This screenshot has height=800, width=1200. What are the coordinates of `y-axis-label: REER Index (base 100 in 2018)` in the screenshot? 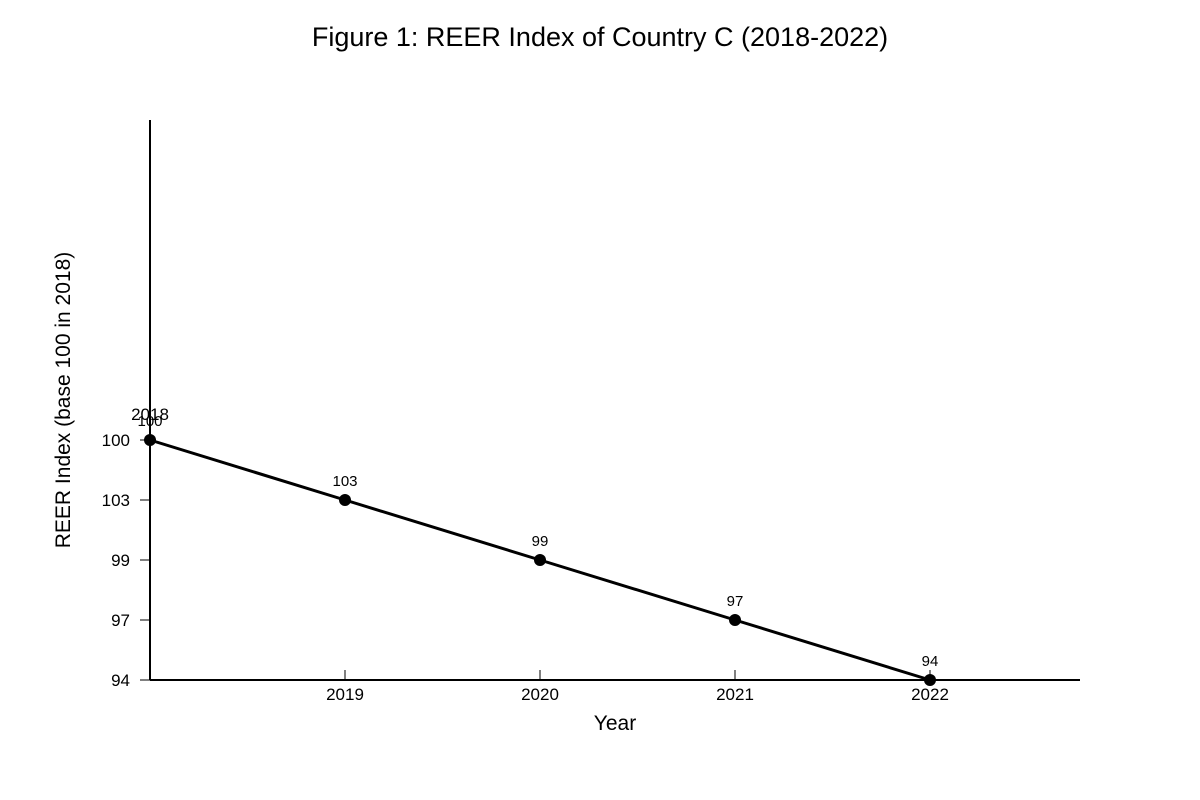 It's located at (63, 400).